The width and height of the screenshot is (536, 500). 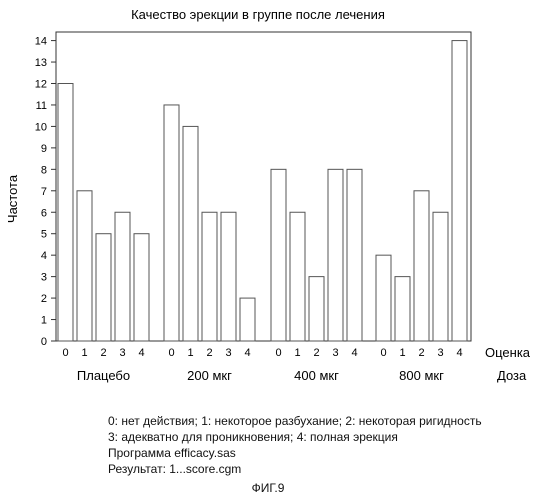 What do you see at coordinates (262, 353) in the screenshot?
I see `x-axis: 0 1 2 3 4 0 1 2 3 4 0 1 2 3 4 0 1 2 3 4` at bounding box center [262, 353].